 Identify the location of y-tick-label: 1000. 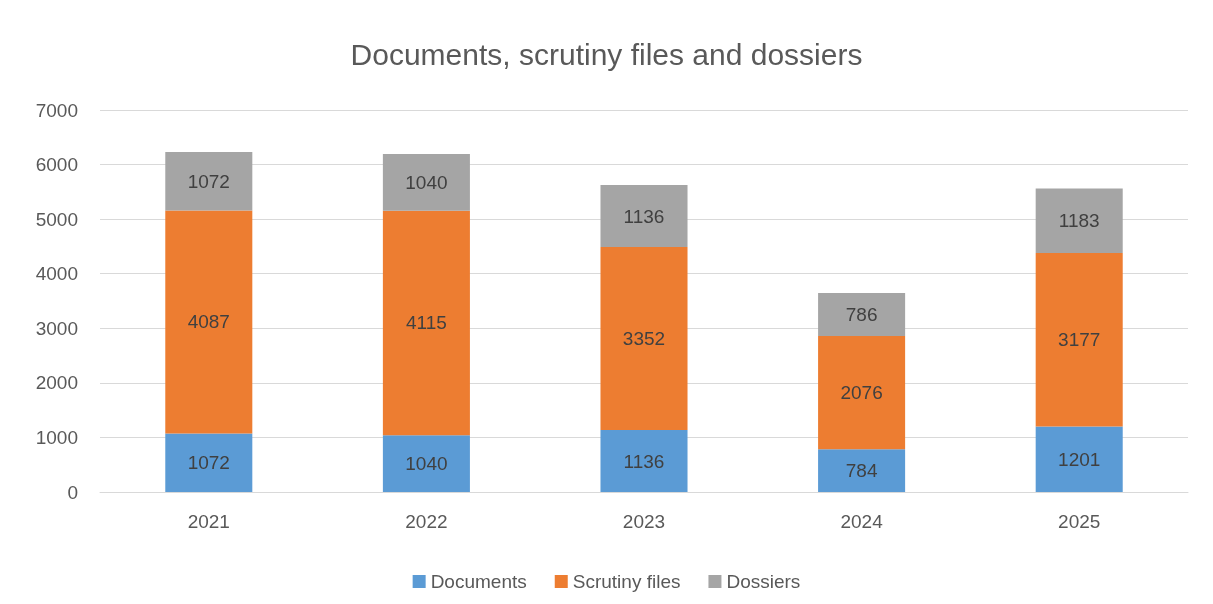
(56, 437).